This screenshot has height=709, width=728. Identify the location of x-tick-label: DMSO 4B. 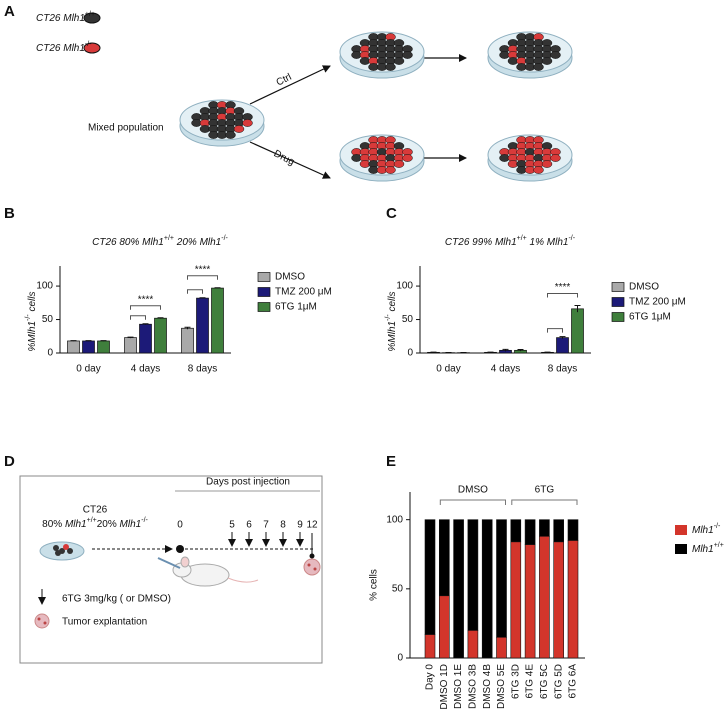
(487, 686).